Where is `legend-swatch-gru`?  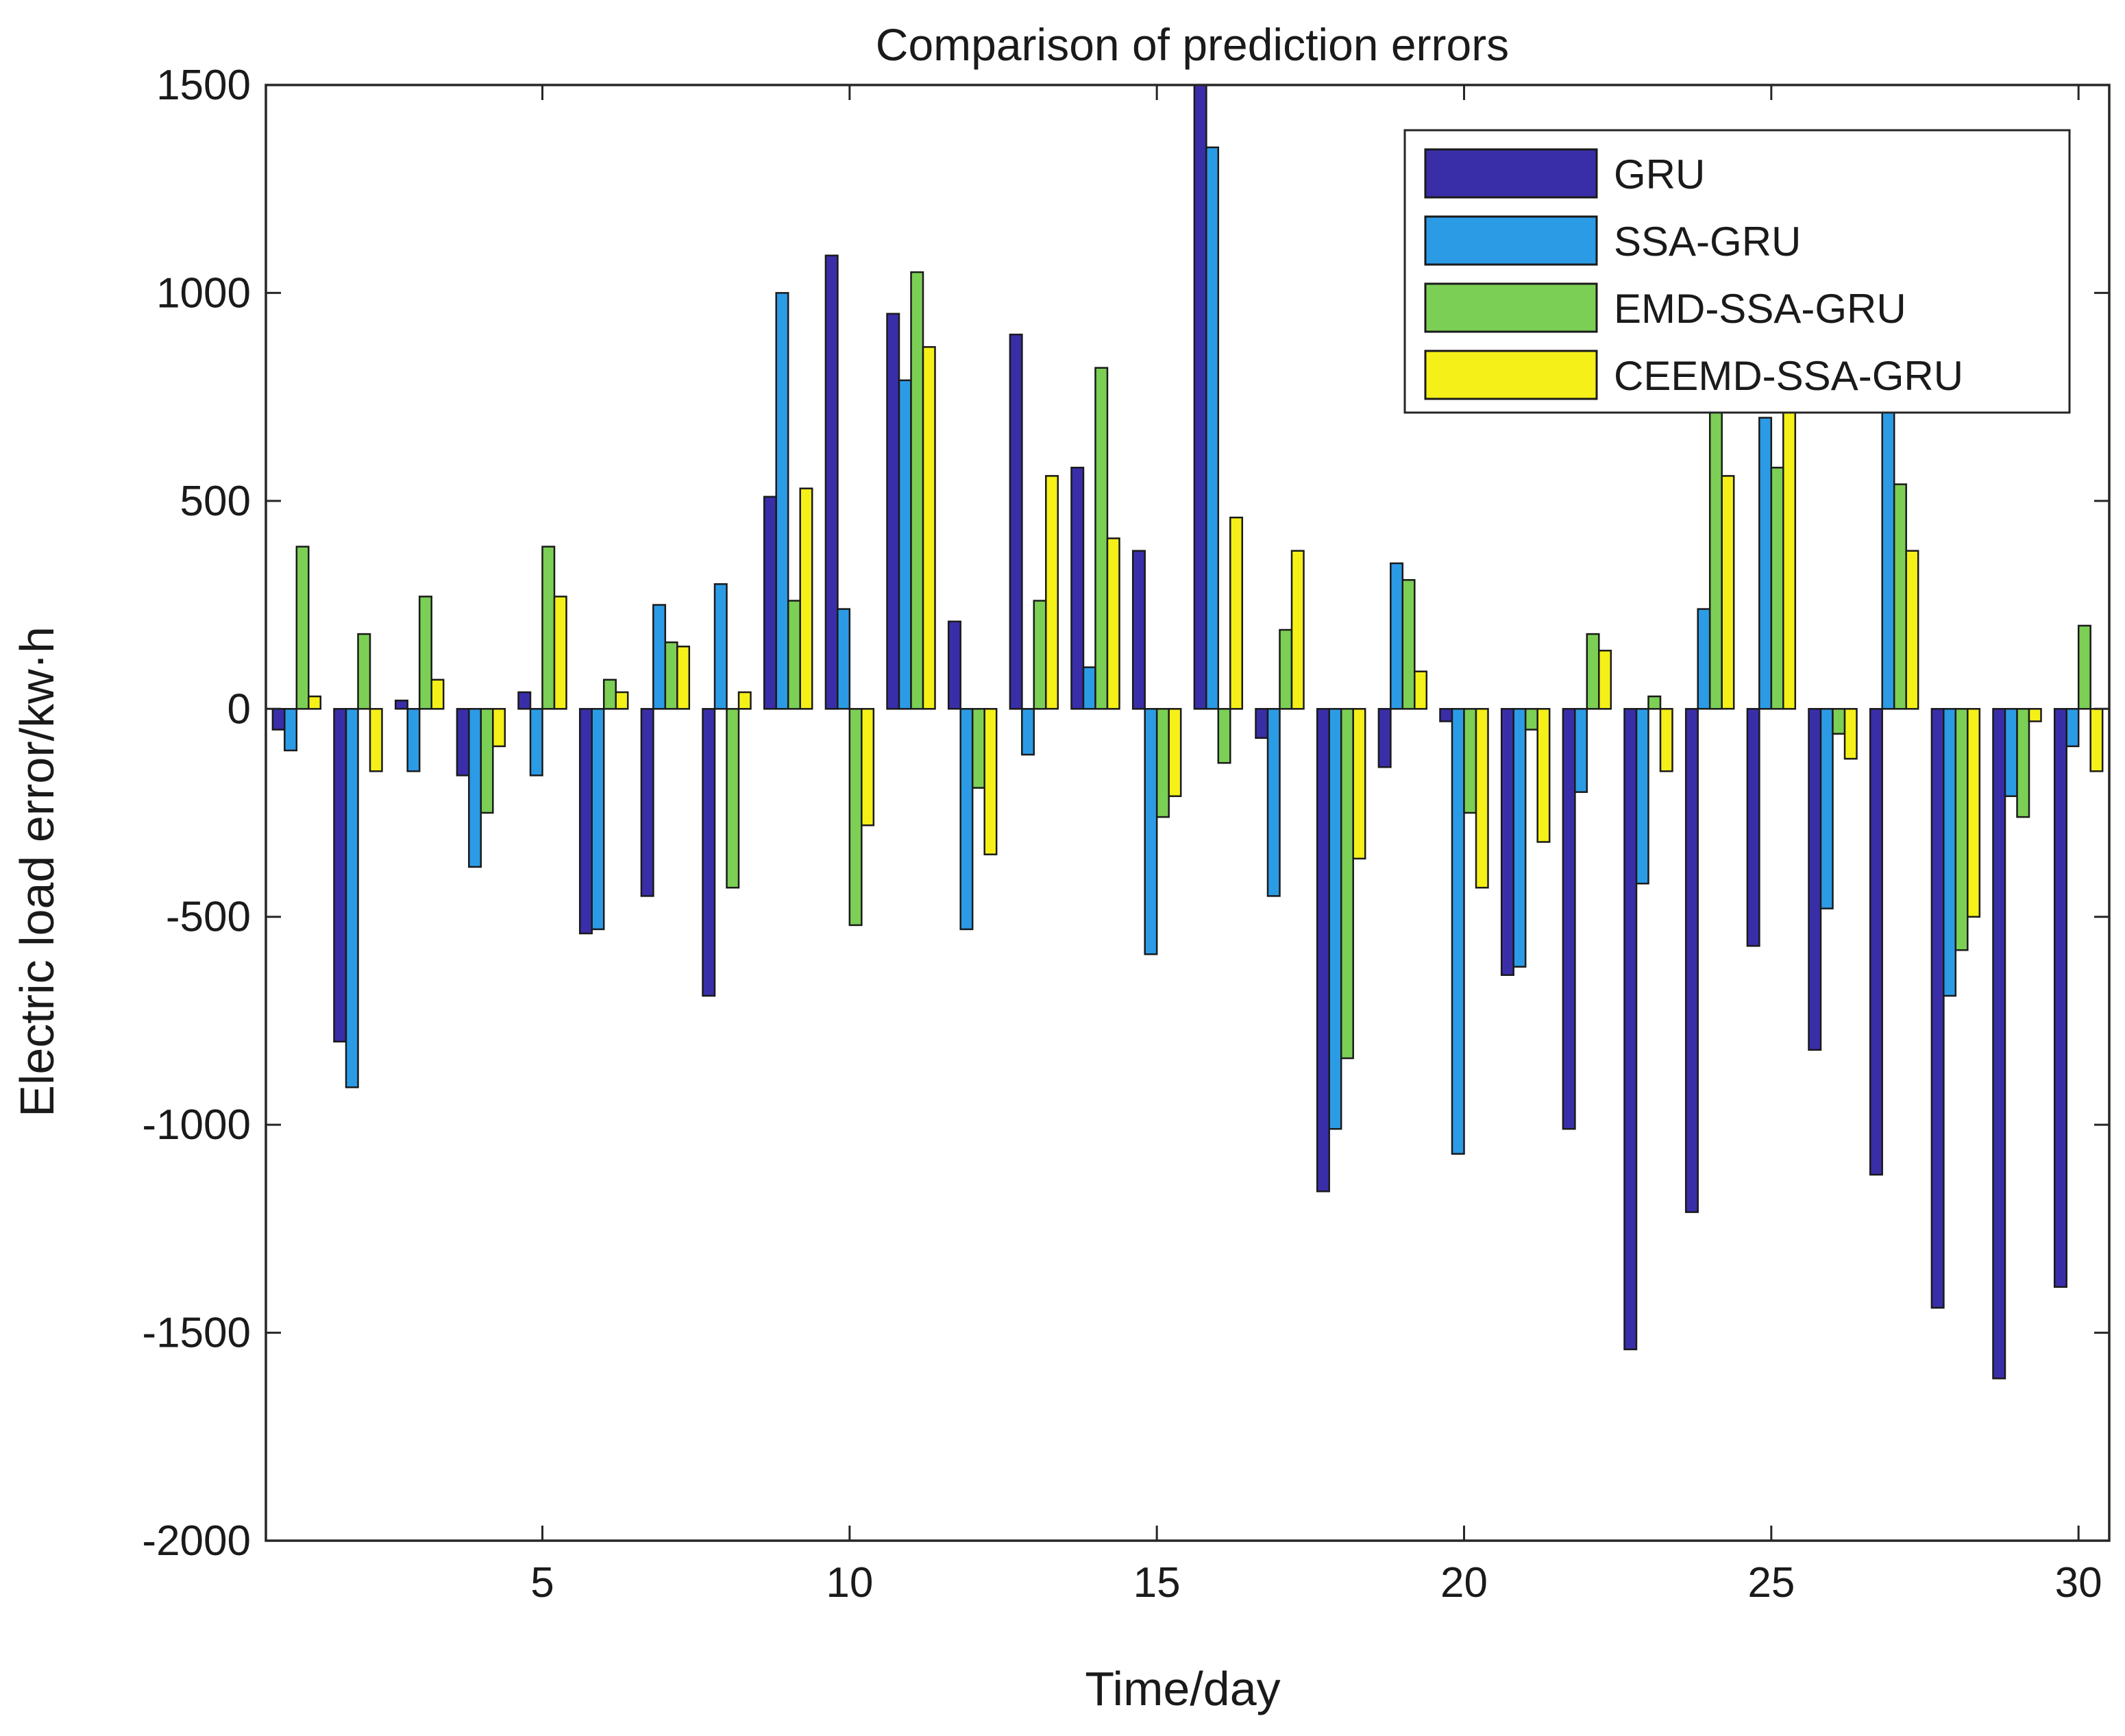 legend-swatch-gru is located at coordinates (1511, 174).